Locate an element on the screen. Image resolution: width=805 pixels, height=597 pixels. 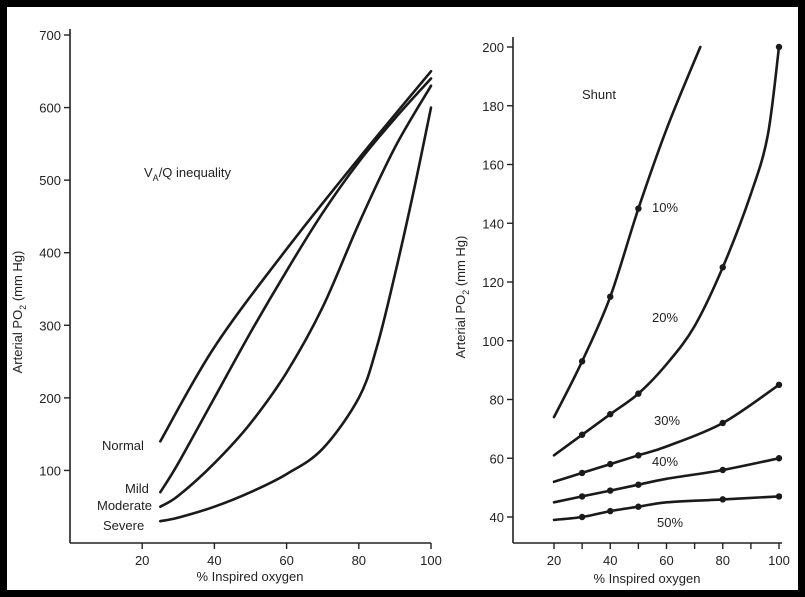
left-series-label-moderate: Moderate is located at coordinates (124, 505).